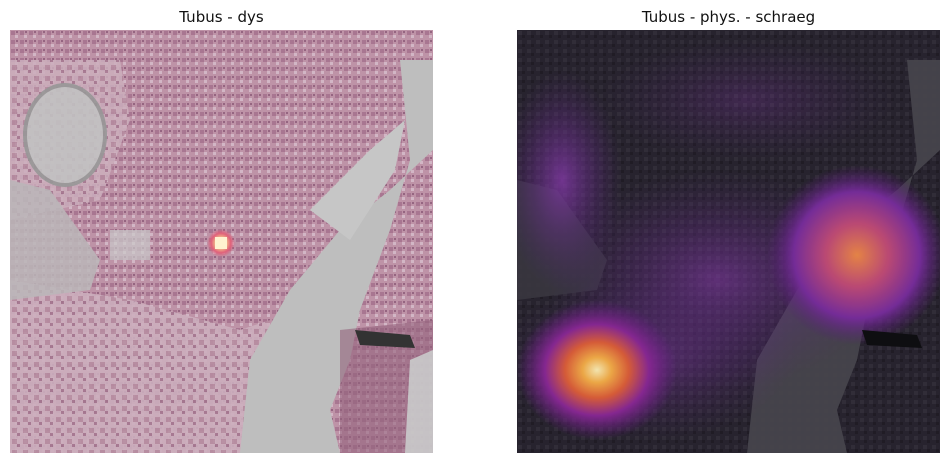 The height and width of the screenshot is (463, 950). I want to click on panel-title-left: Tubus - dys, so click(221, 17).